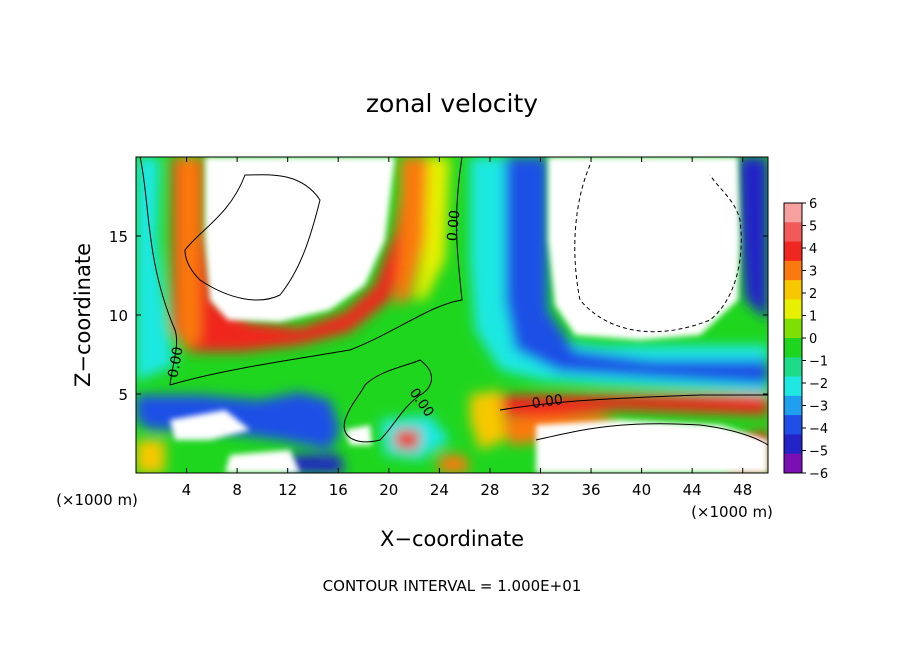 The width and height of the screenshot is (904, 654). What do you see at coordinates (692, 490) in the screenshot?
I see `x-tick-label: 44` at bounding box center [692, 490].